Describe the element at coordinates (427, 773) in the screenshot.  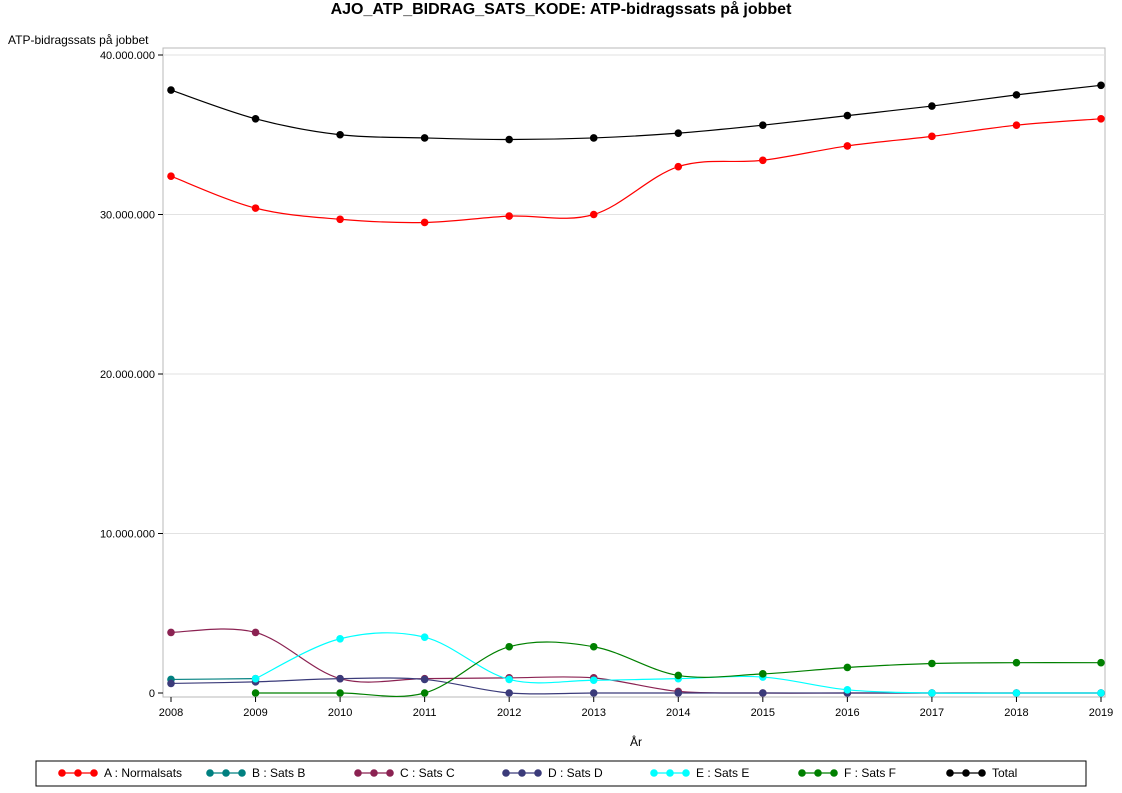
I see `legend-label: C : Sats C` at that location.